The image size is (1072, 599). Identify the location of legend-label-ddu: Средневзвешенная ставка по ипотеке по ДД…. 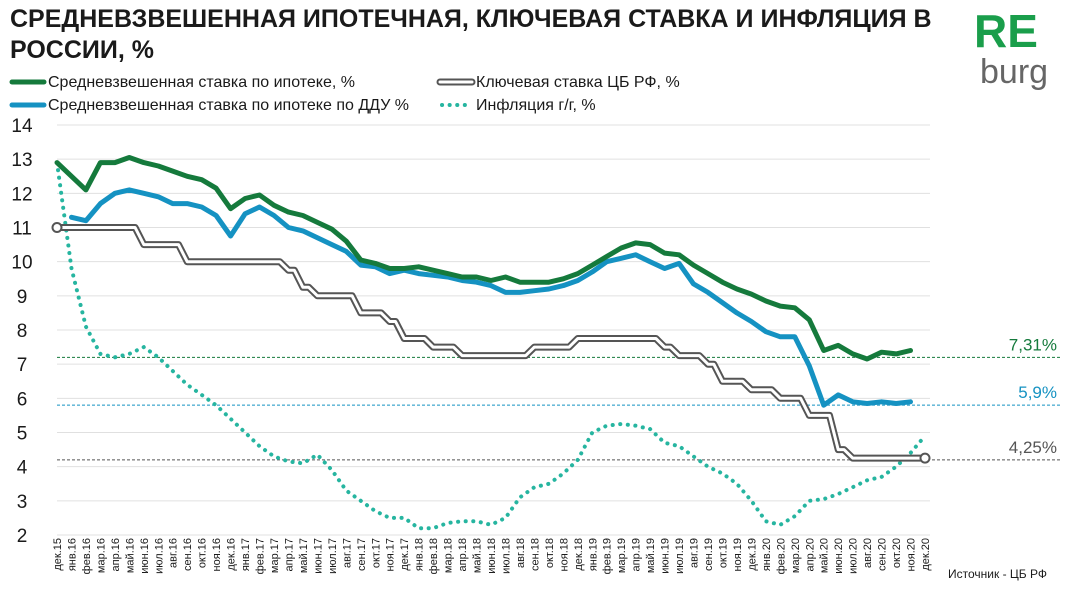
(228, 105).